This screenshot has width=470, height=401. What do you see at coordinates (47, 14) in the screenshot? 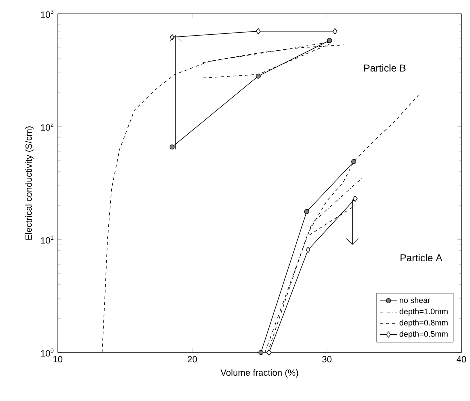
I see `y-tick-label: 10$^{3}$` at bounding box center [47, 14].